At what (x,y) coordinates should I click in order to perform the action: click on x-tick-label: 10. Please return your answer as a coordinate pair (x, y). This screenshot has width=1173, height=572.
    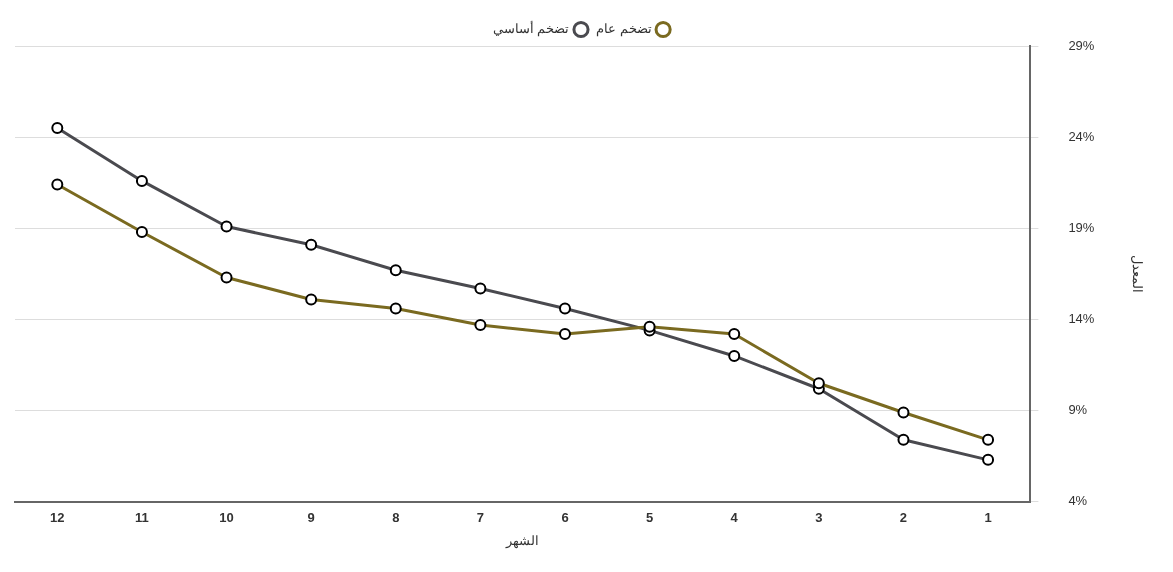
    Looking at the image, I should click on (226, 518).